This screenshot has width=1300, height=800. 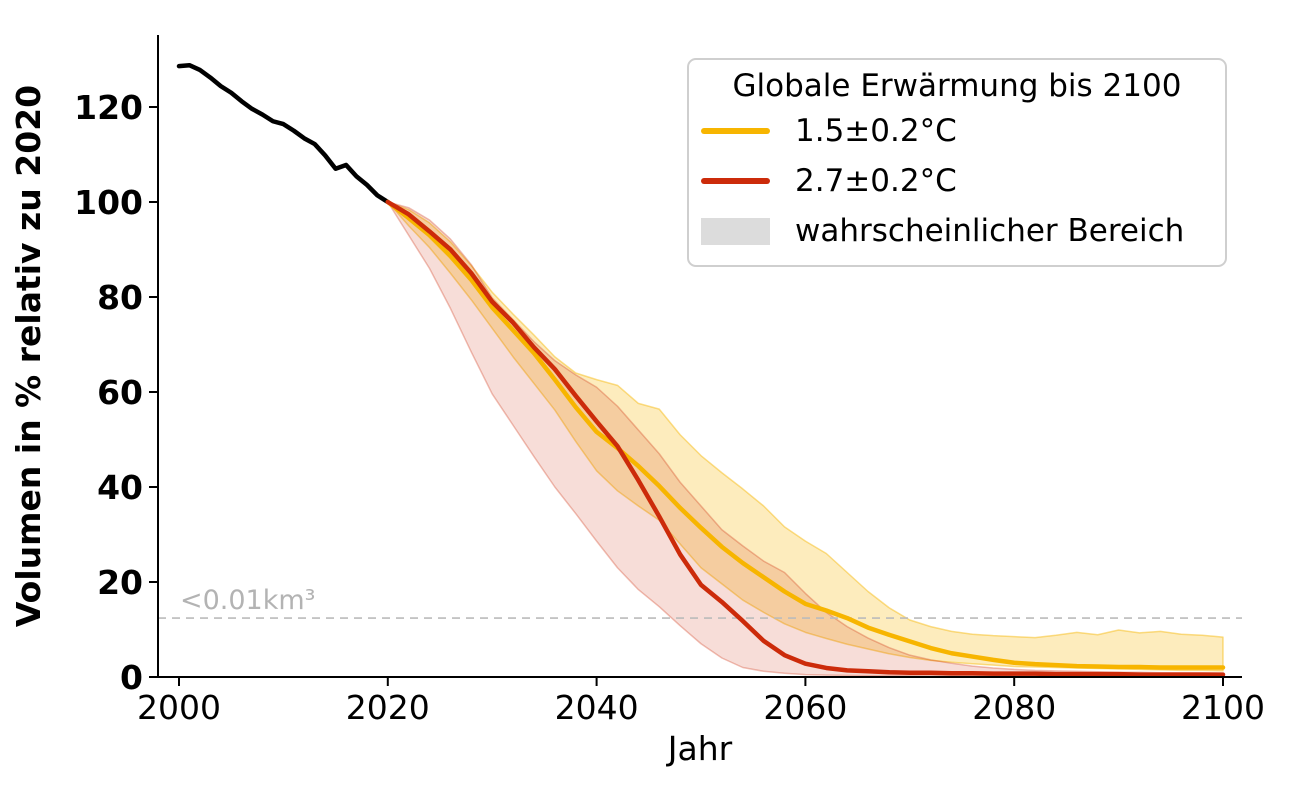 I want to click on legend-item-likely-range: wahrscheinlicher Bereich, so click(x=957, y=231).